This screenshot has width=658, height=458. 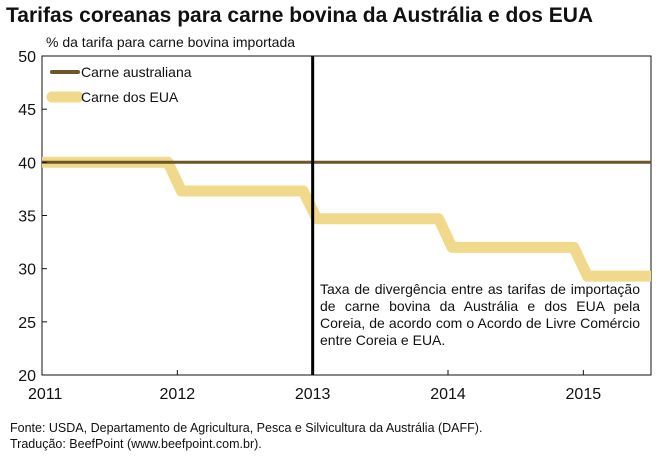 What do you see at coordinates (448, 394) in the screenshot?
I see `x-tick-label: 2014` at bounding box center [448, 394].